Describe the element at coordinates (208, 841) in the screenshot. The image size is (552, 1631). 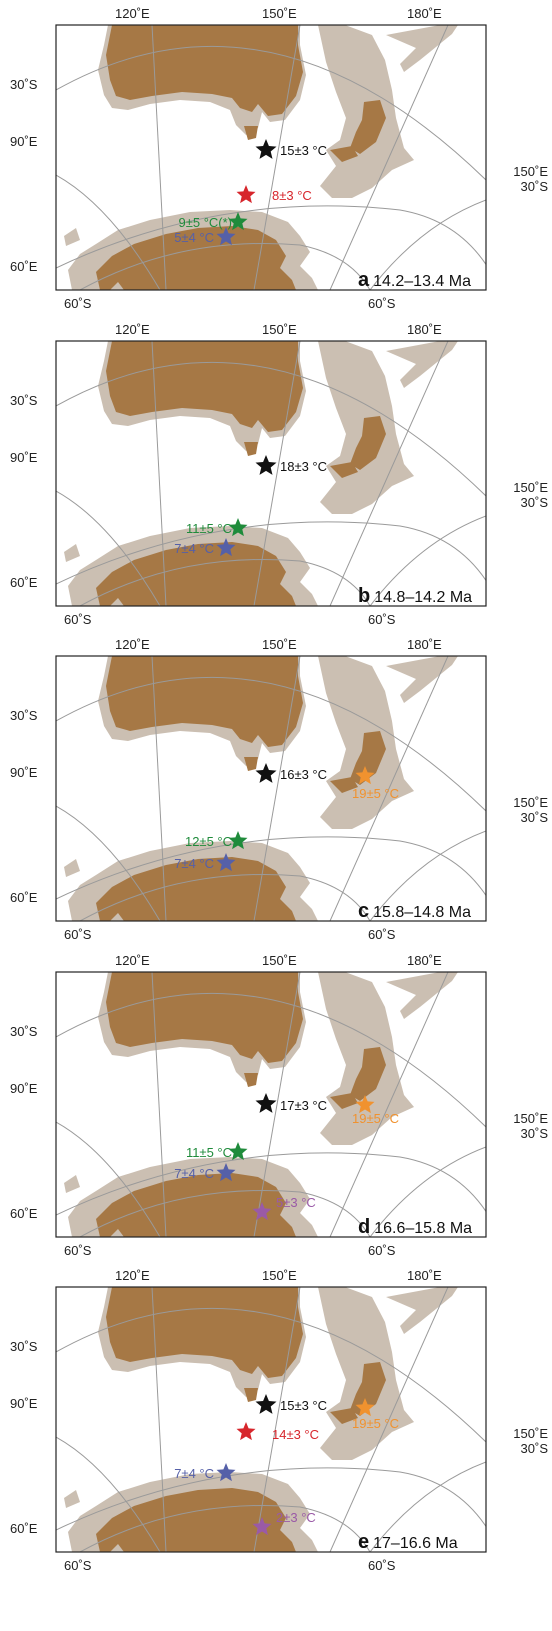
I see `site-label-green: 12±5 °C` at that location.